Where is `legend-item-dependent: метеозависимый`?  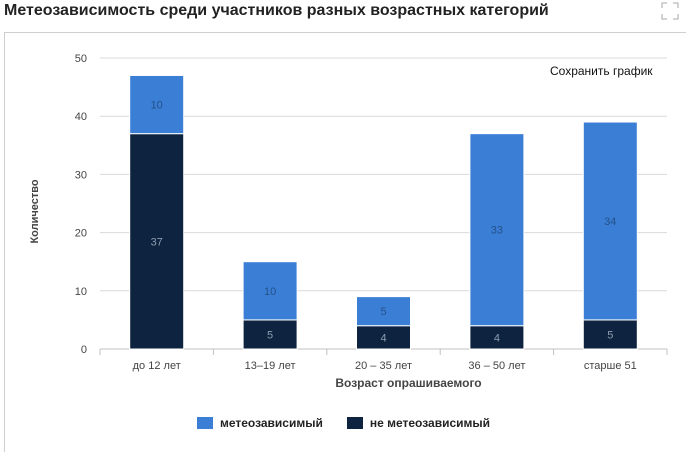 legend-item-dependent: метеозависимый is located at coordinates (259, 423).